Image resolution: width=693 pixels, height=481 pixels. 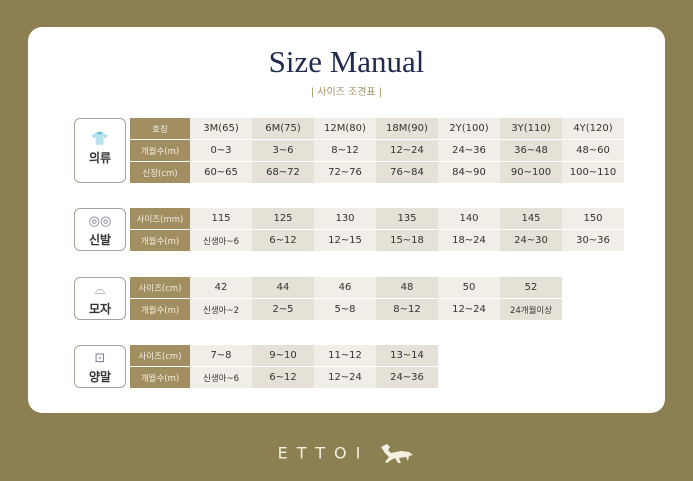 I want to click on brand-name: ETTOI, so click(x=323, y=453).